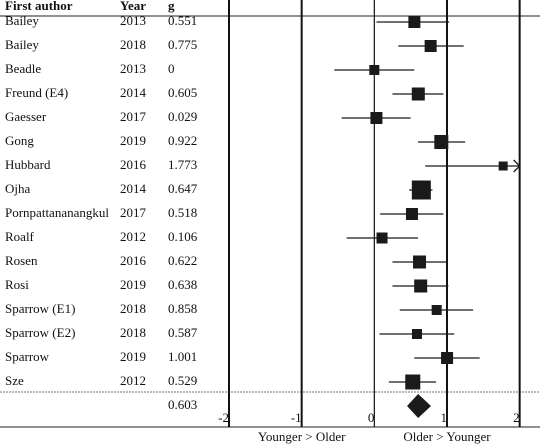 This screenshot has height=446, width=540. I want to click on effect-size: 0.605, so click(182, 92).